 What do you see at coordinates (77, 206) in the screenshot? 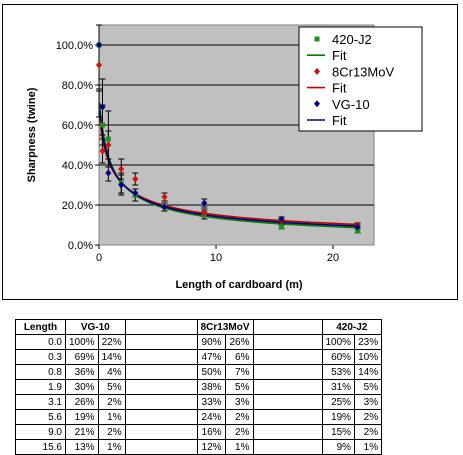
I see `y-tick-label: 20.0%` at bounding box center [77, 206].